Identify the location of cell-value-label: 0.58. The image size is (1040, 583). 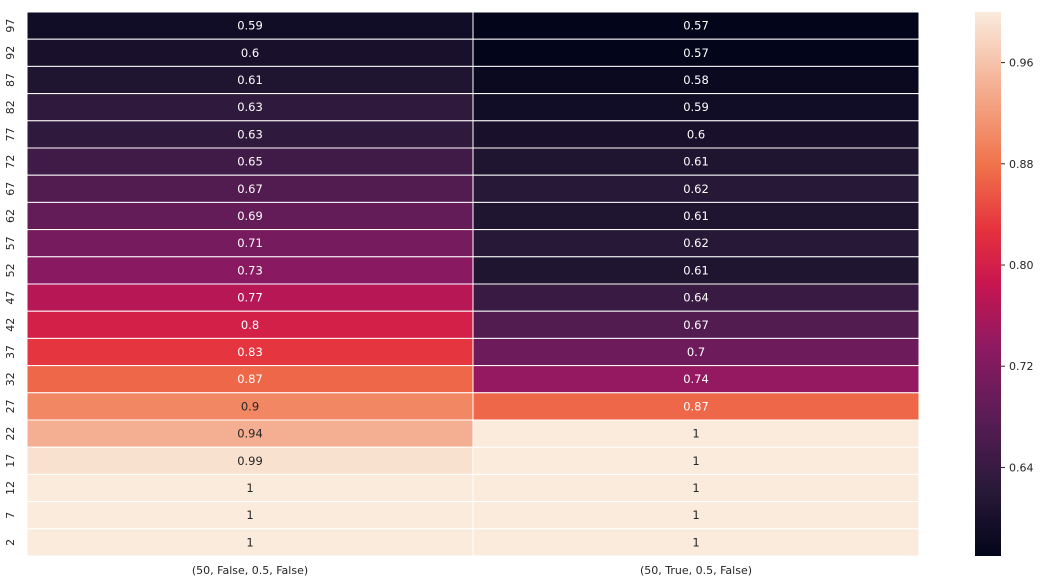
(696, 80).